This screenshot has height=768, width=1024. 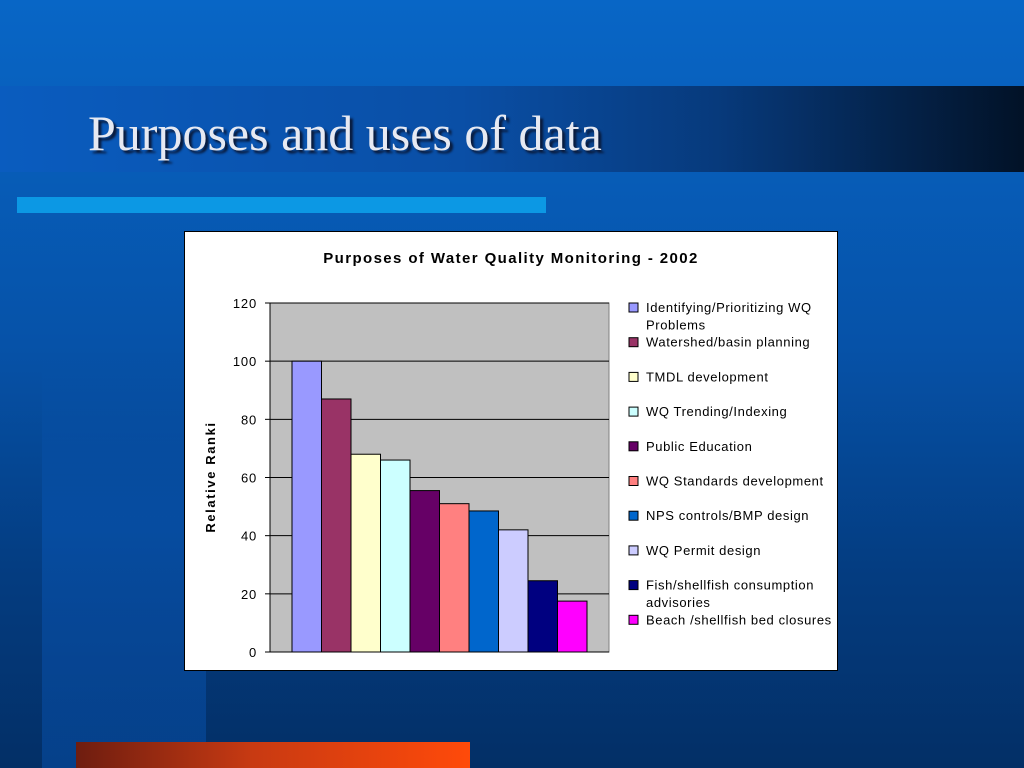 What do you see at coordinates (730, 594) in the screenshot?
I see `legend-label: Fish/shellfish consumption advisories` at bounding box center [730, 594].